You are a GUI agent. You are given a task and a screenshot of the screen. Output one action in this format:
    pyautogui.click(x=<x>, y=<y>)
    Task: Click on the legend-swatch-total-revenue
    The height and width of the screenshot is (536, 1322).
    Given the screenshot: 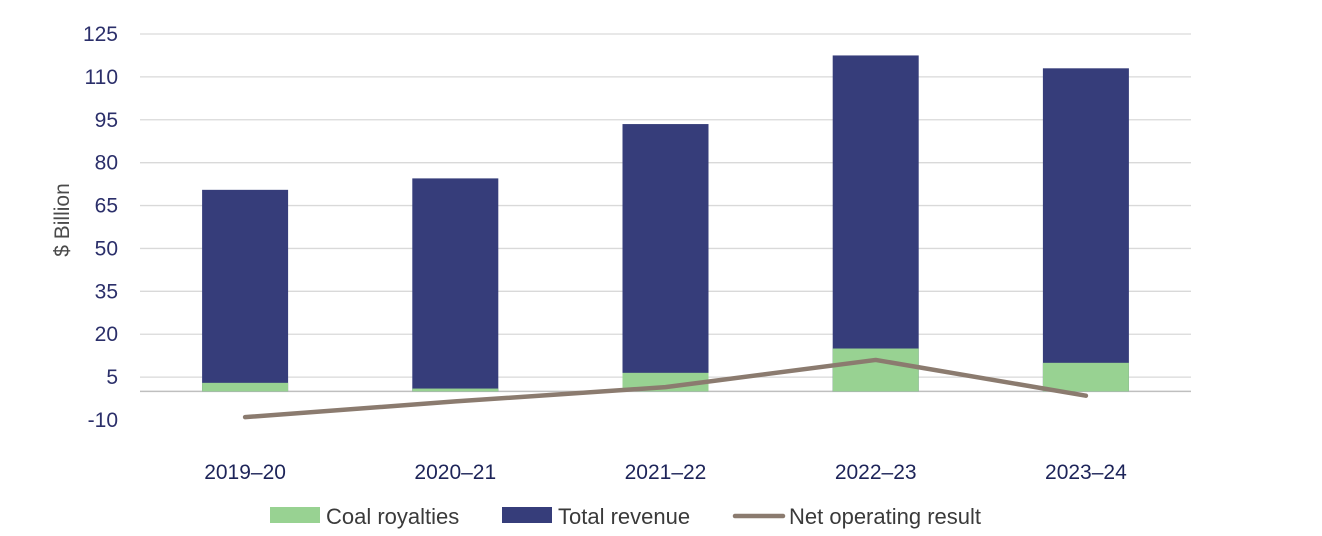 What is the action you would take?
    pyautogui.click(x=527, y=515)
    